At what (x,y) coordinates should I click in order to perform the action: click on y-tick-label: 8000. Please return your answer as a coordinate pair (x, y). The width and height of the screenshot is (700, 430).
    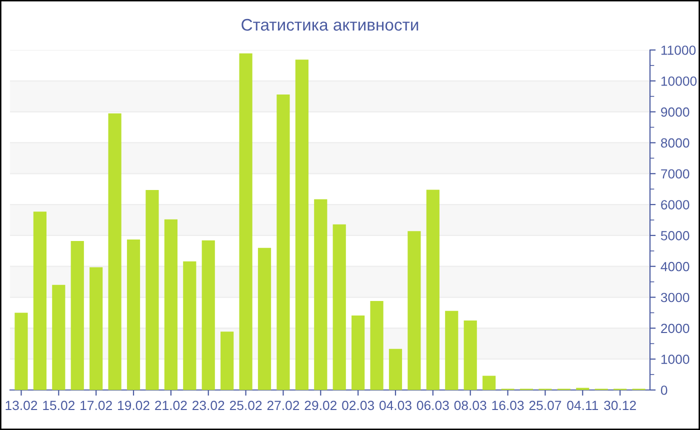
    Looking at the image, I should click on (675, 143).